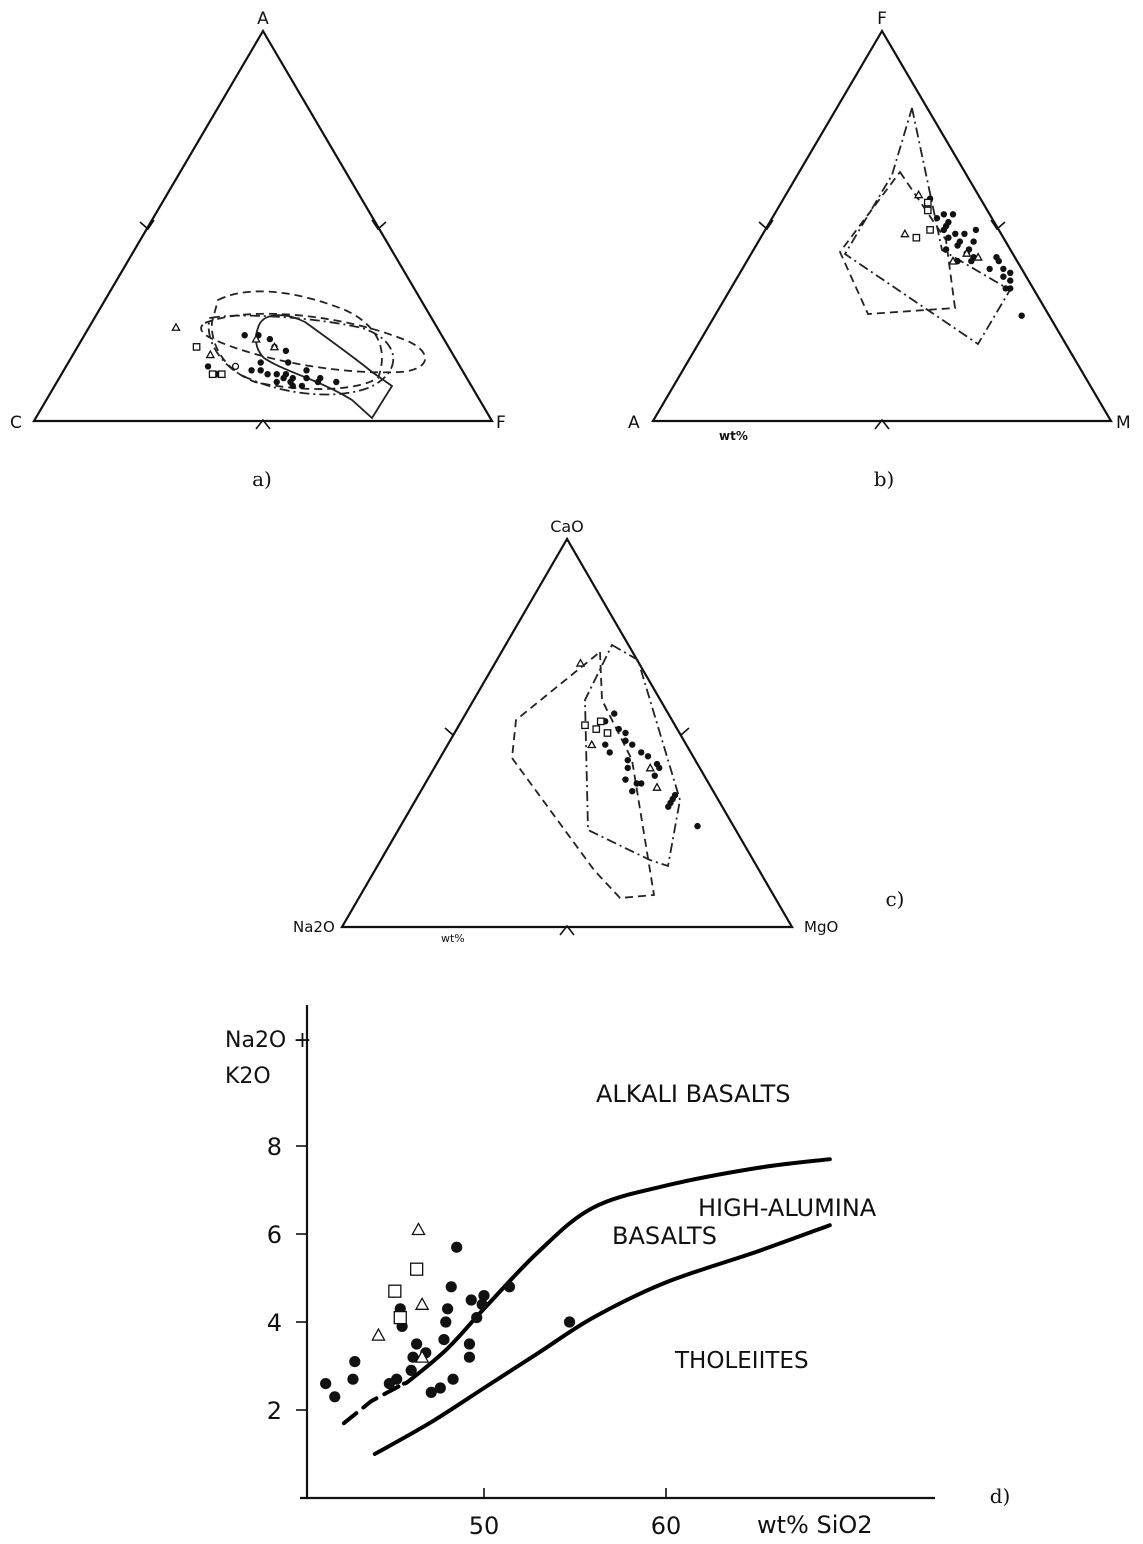 Image resolution: width=1143 pixels, height=1544 pixels. Describe the element at coordinates (263, 424) in the screenshot. I see `panel-a-tick-base` at that location.